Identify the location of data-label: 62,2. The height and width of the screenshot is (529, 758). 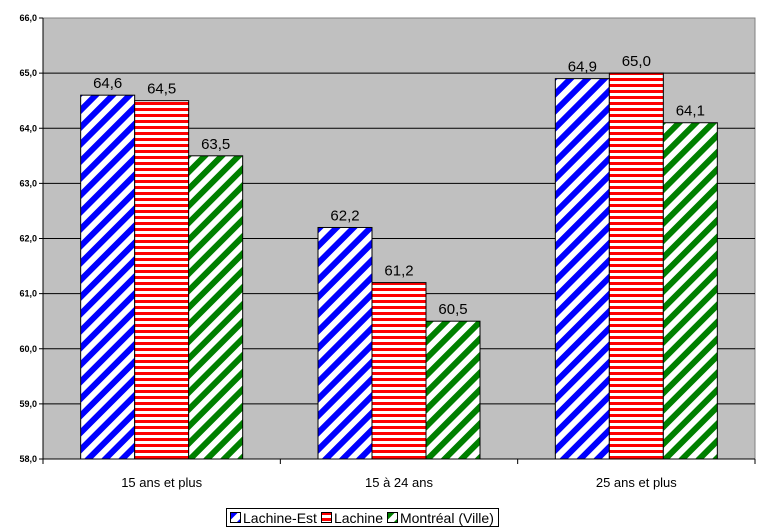
(344, 215).